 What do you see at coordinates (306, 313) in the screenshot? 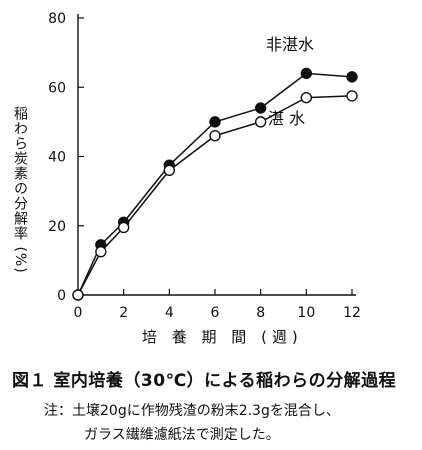
I see `x-tick-label: 10` at bounding box center [306, 313].